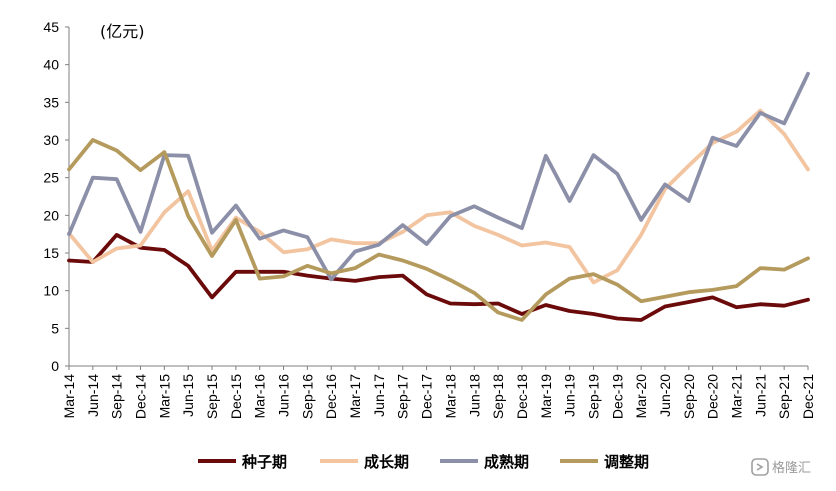 The height and width of the screenshot is (491, 836). Describe the element at coordinates (355, 396) in the screenshot. I see `x-tick-label: Mar-17` at that location.